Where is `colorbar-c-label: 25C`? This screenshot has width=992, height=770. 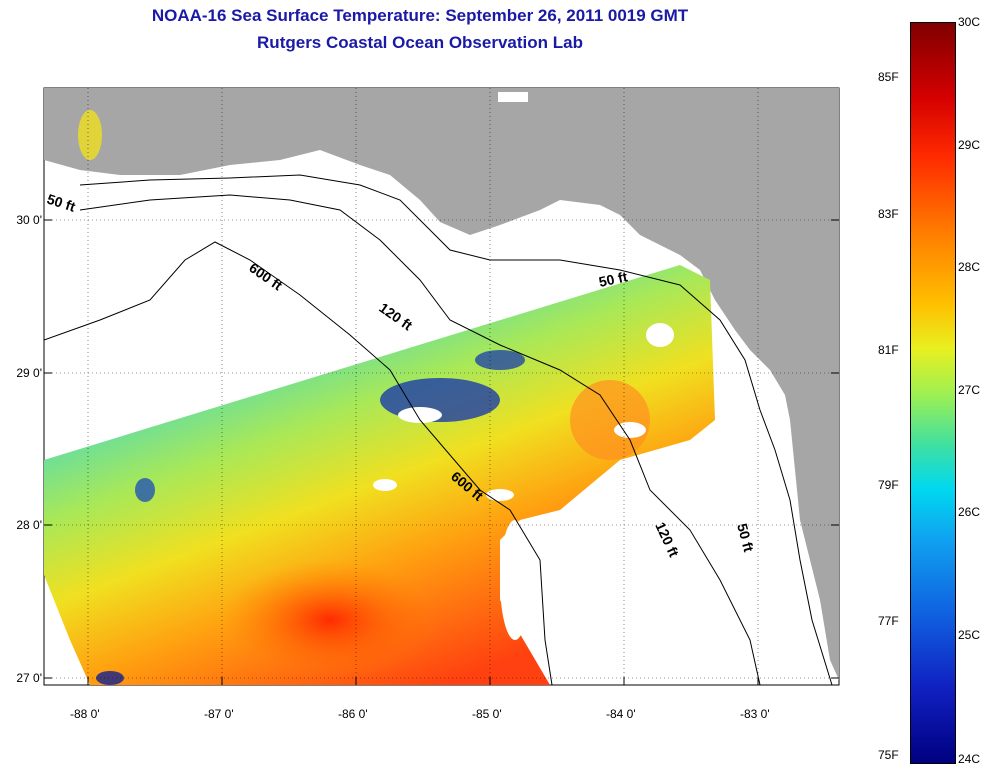 colorbar-c-label: 25C is located at coordinates (969, 635).